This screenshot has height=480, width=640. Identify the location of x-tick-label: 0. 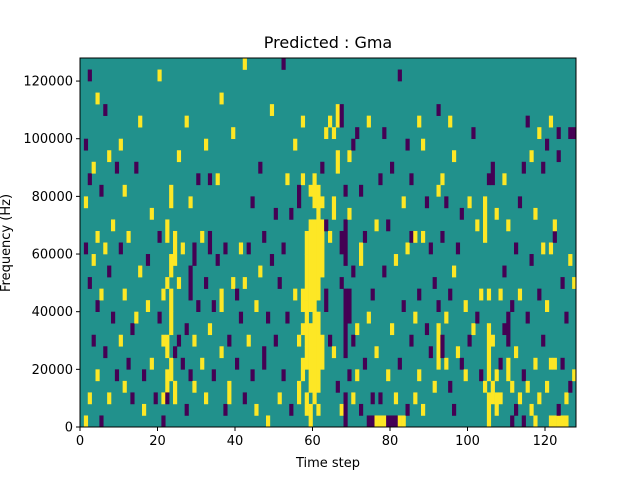
(80, 441).